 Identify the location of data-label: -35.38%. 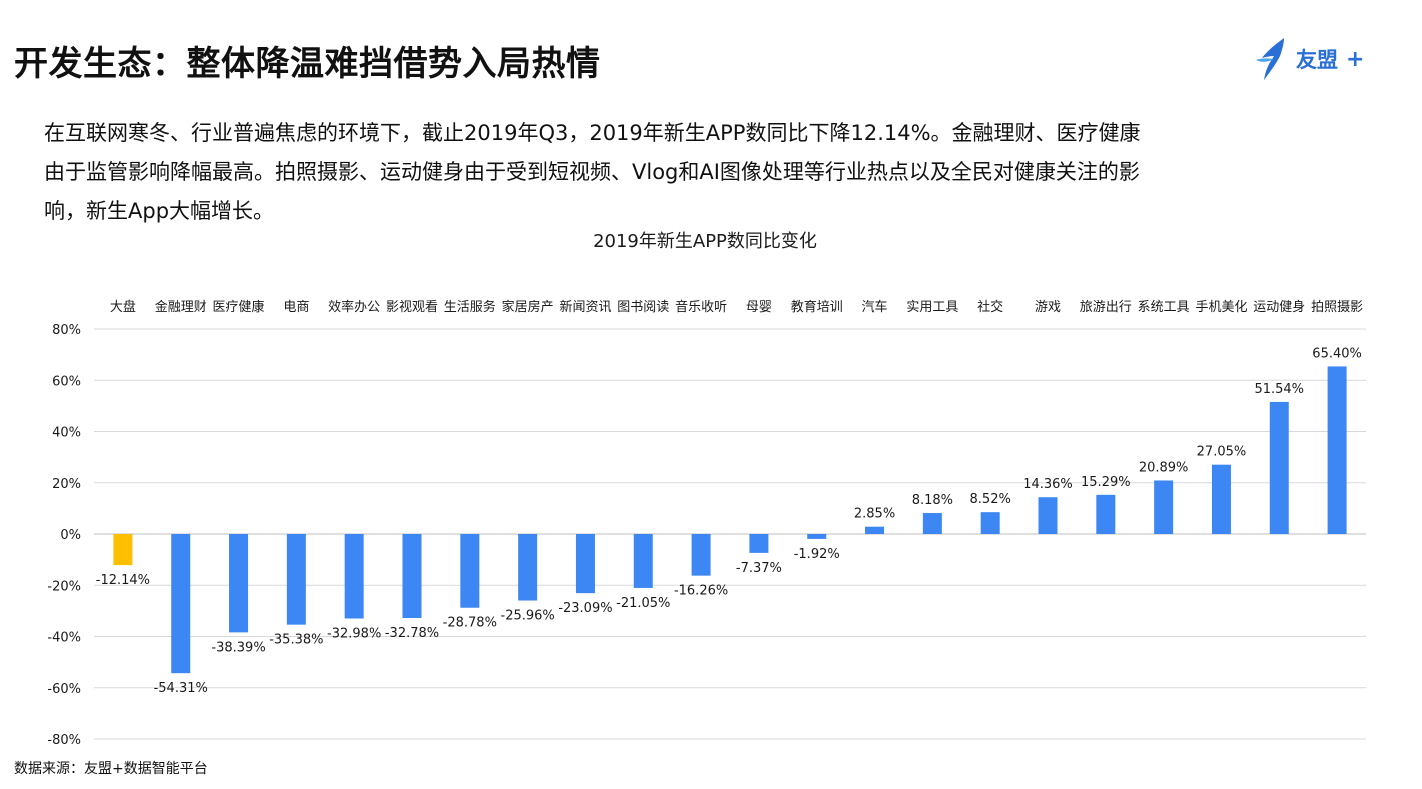
(296, 640).